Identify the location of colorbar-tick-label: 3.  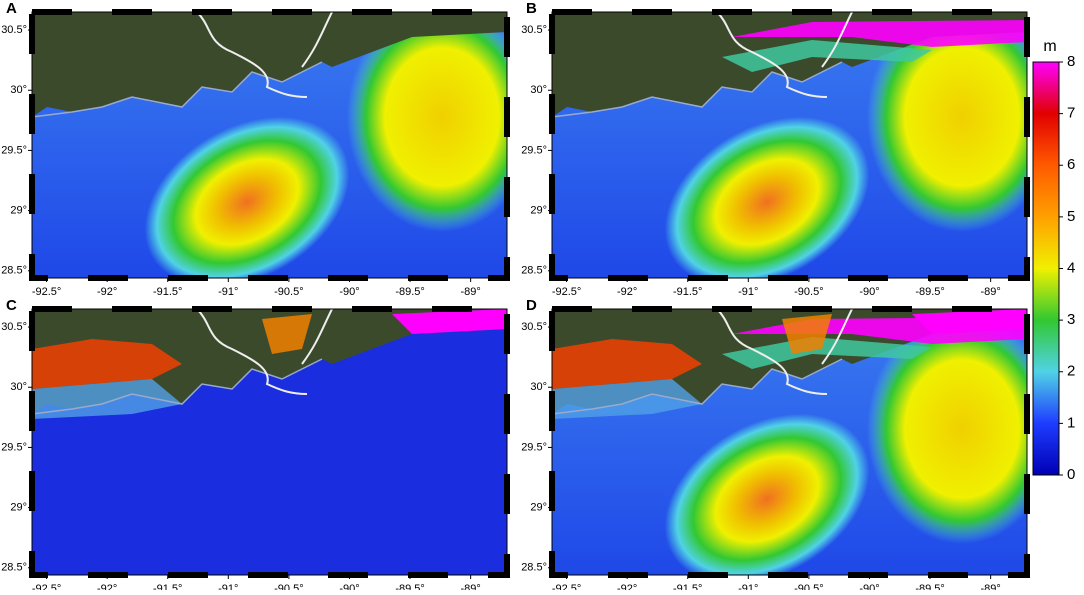
(1071, 319).